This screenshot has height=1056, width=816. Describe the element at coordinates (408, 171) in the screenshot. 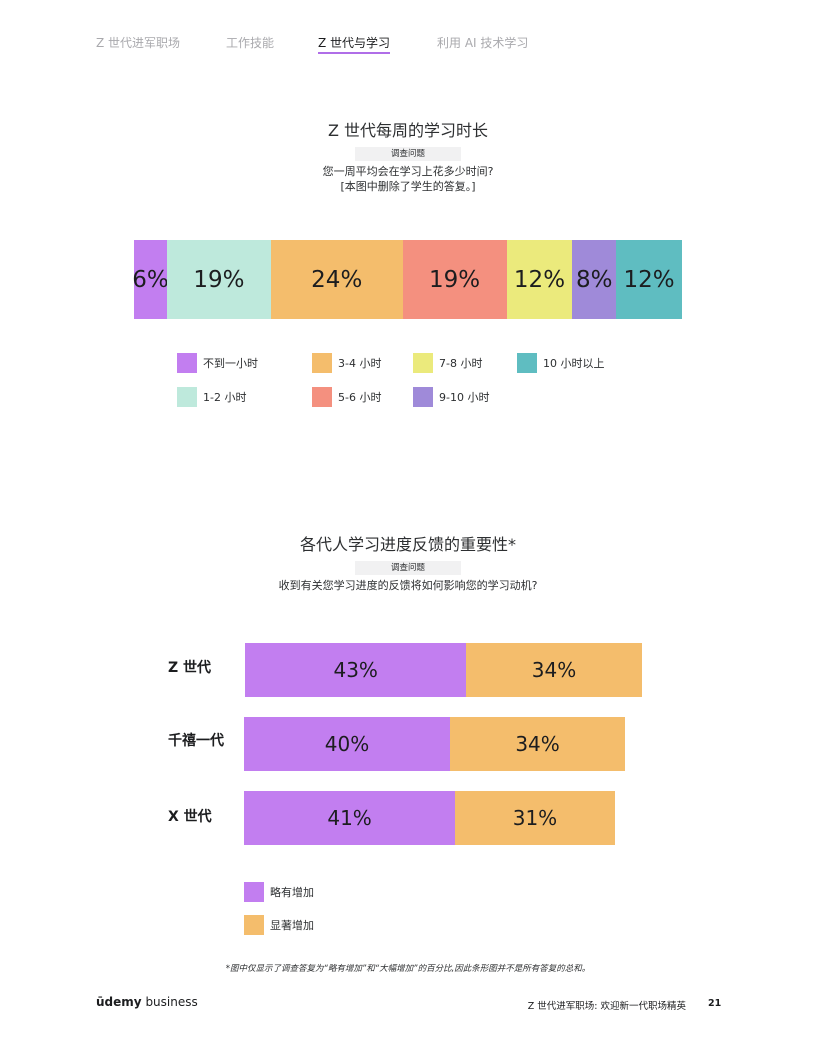

I see `chart1-question-line1: 您一周平均会在学习上花多少时间?` at that location.